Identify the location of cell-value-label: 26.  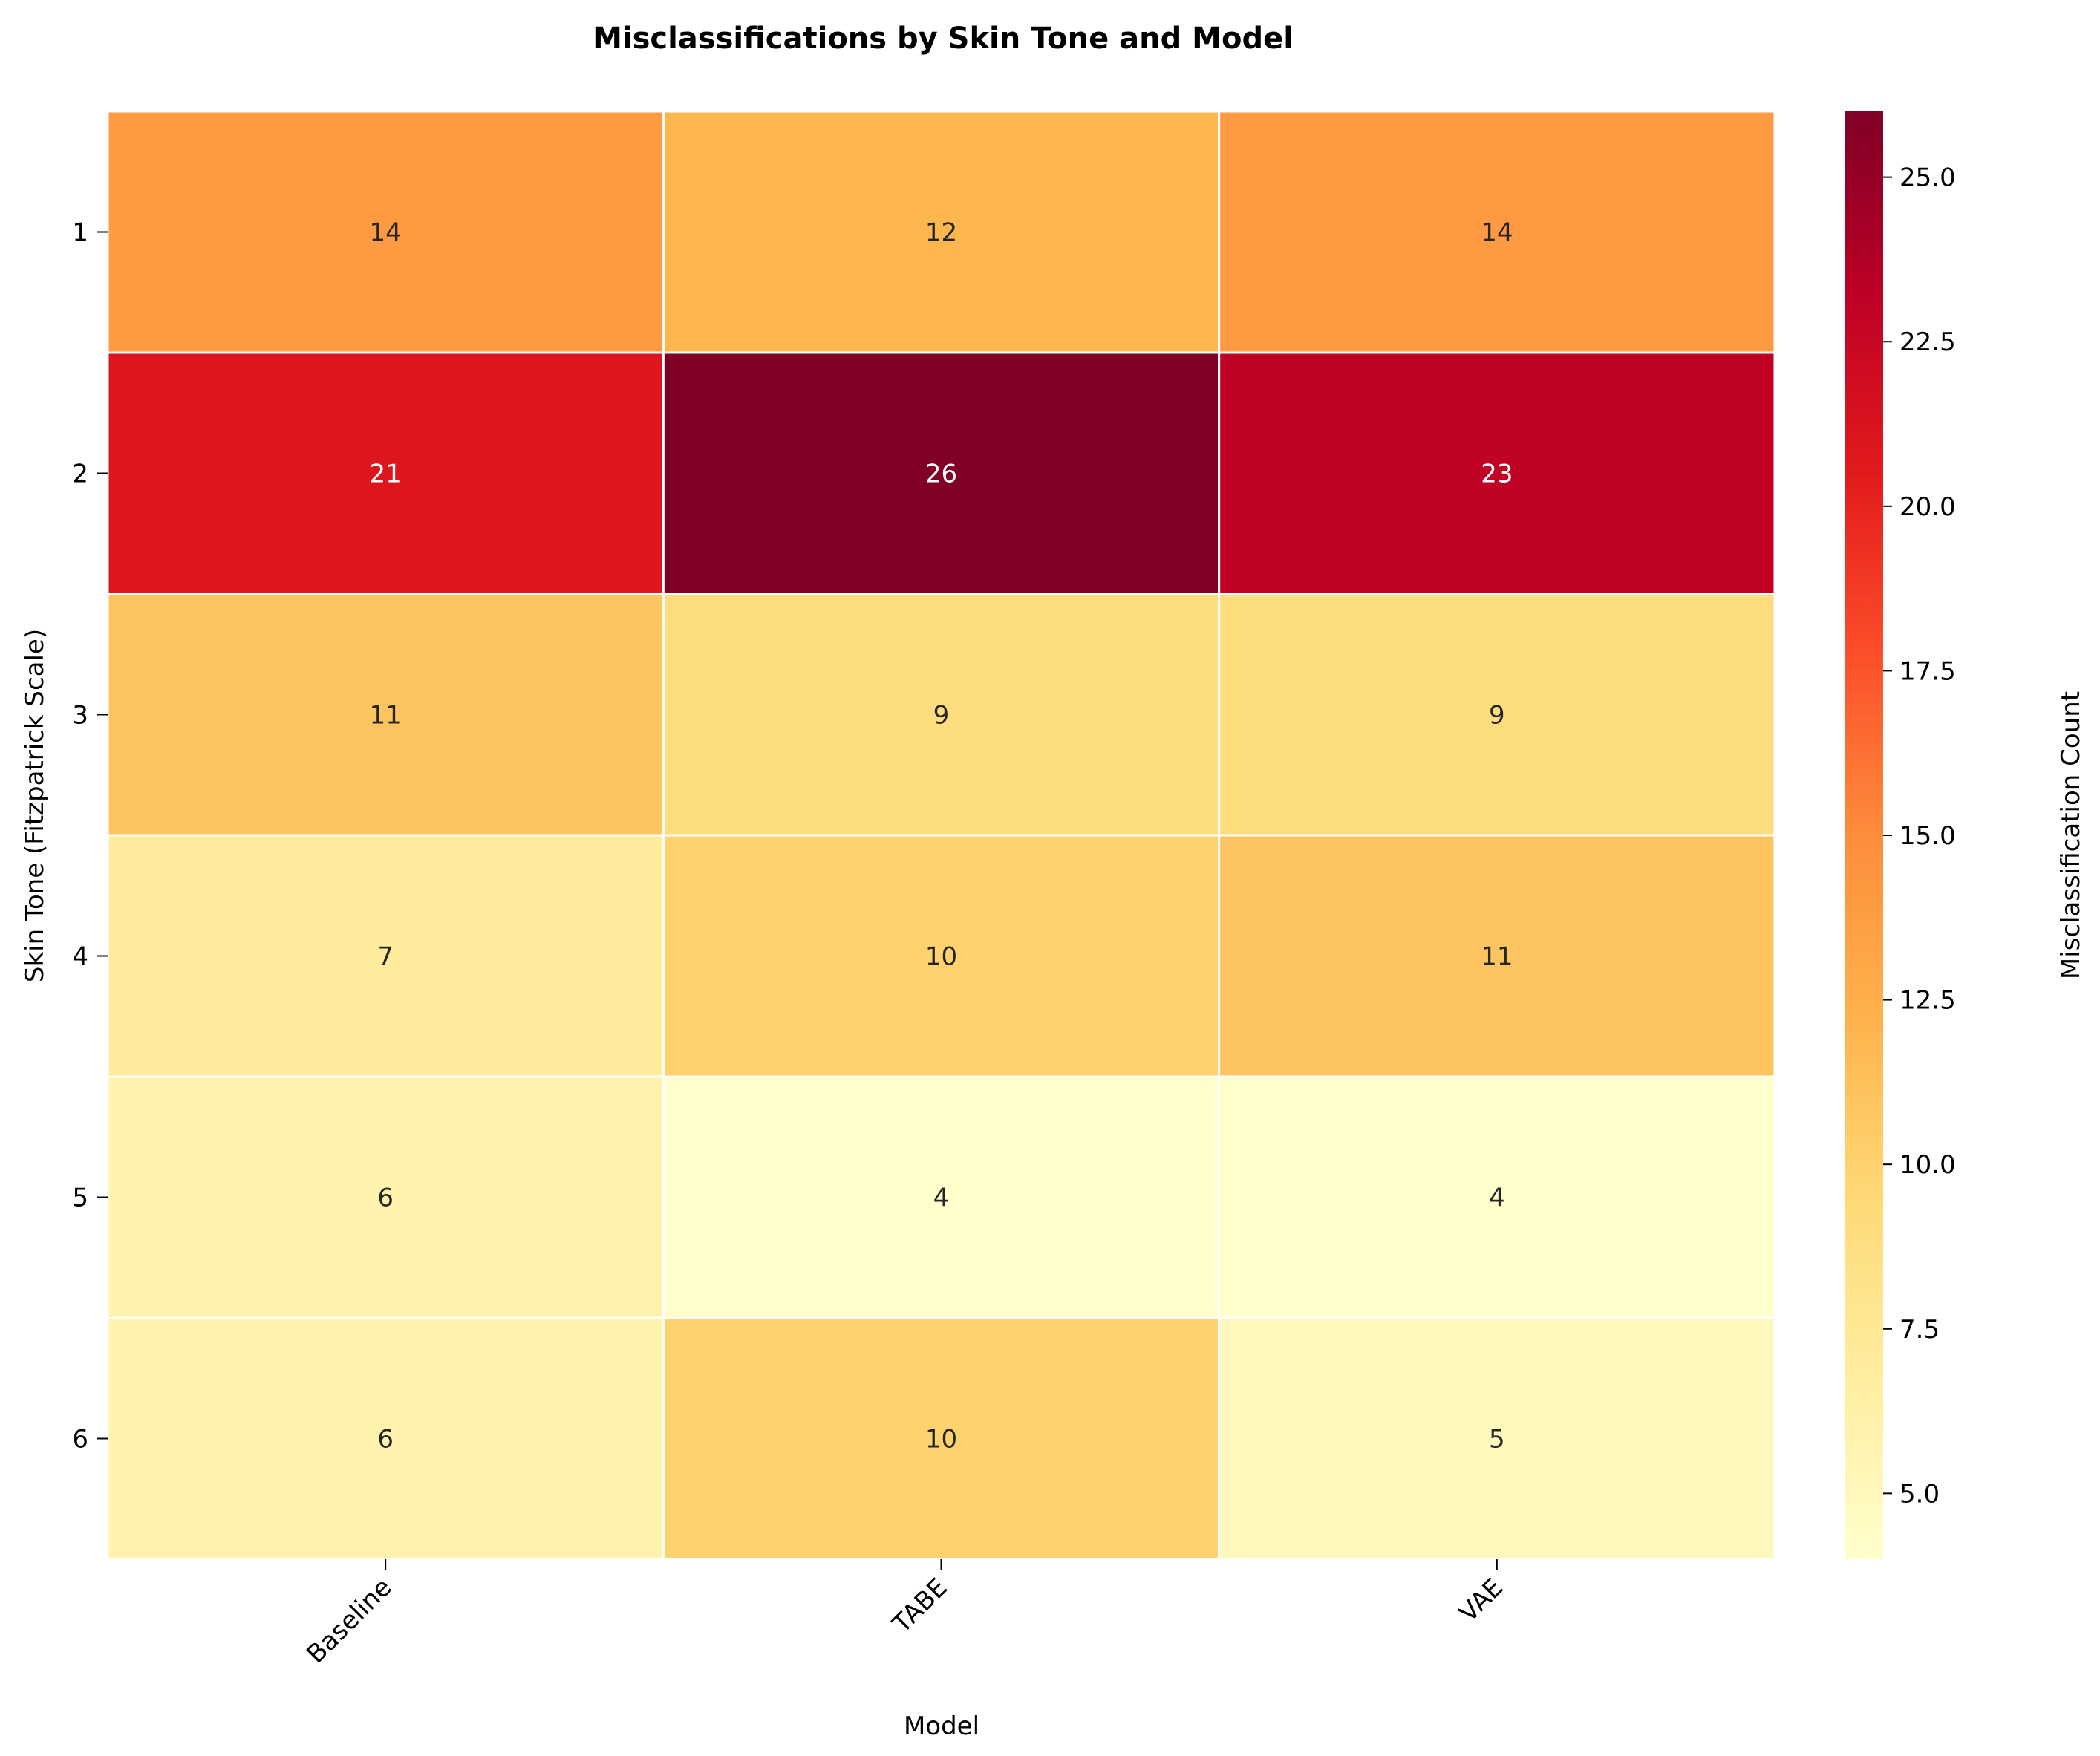
(941, 474).